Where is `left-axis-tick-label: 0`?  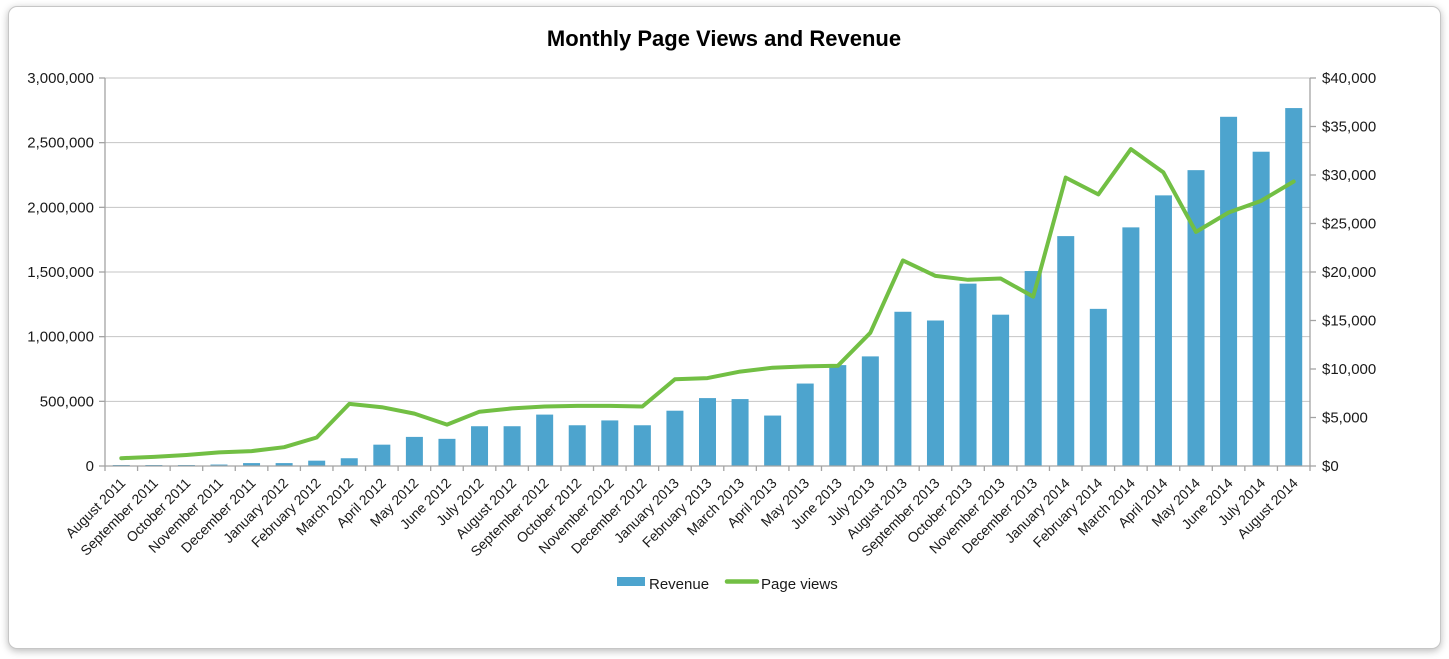
left-axis-tick-label: 0 is located at coordinates (90, 466).